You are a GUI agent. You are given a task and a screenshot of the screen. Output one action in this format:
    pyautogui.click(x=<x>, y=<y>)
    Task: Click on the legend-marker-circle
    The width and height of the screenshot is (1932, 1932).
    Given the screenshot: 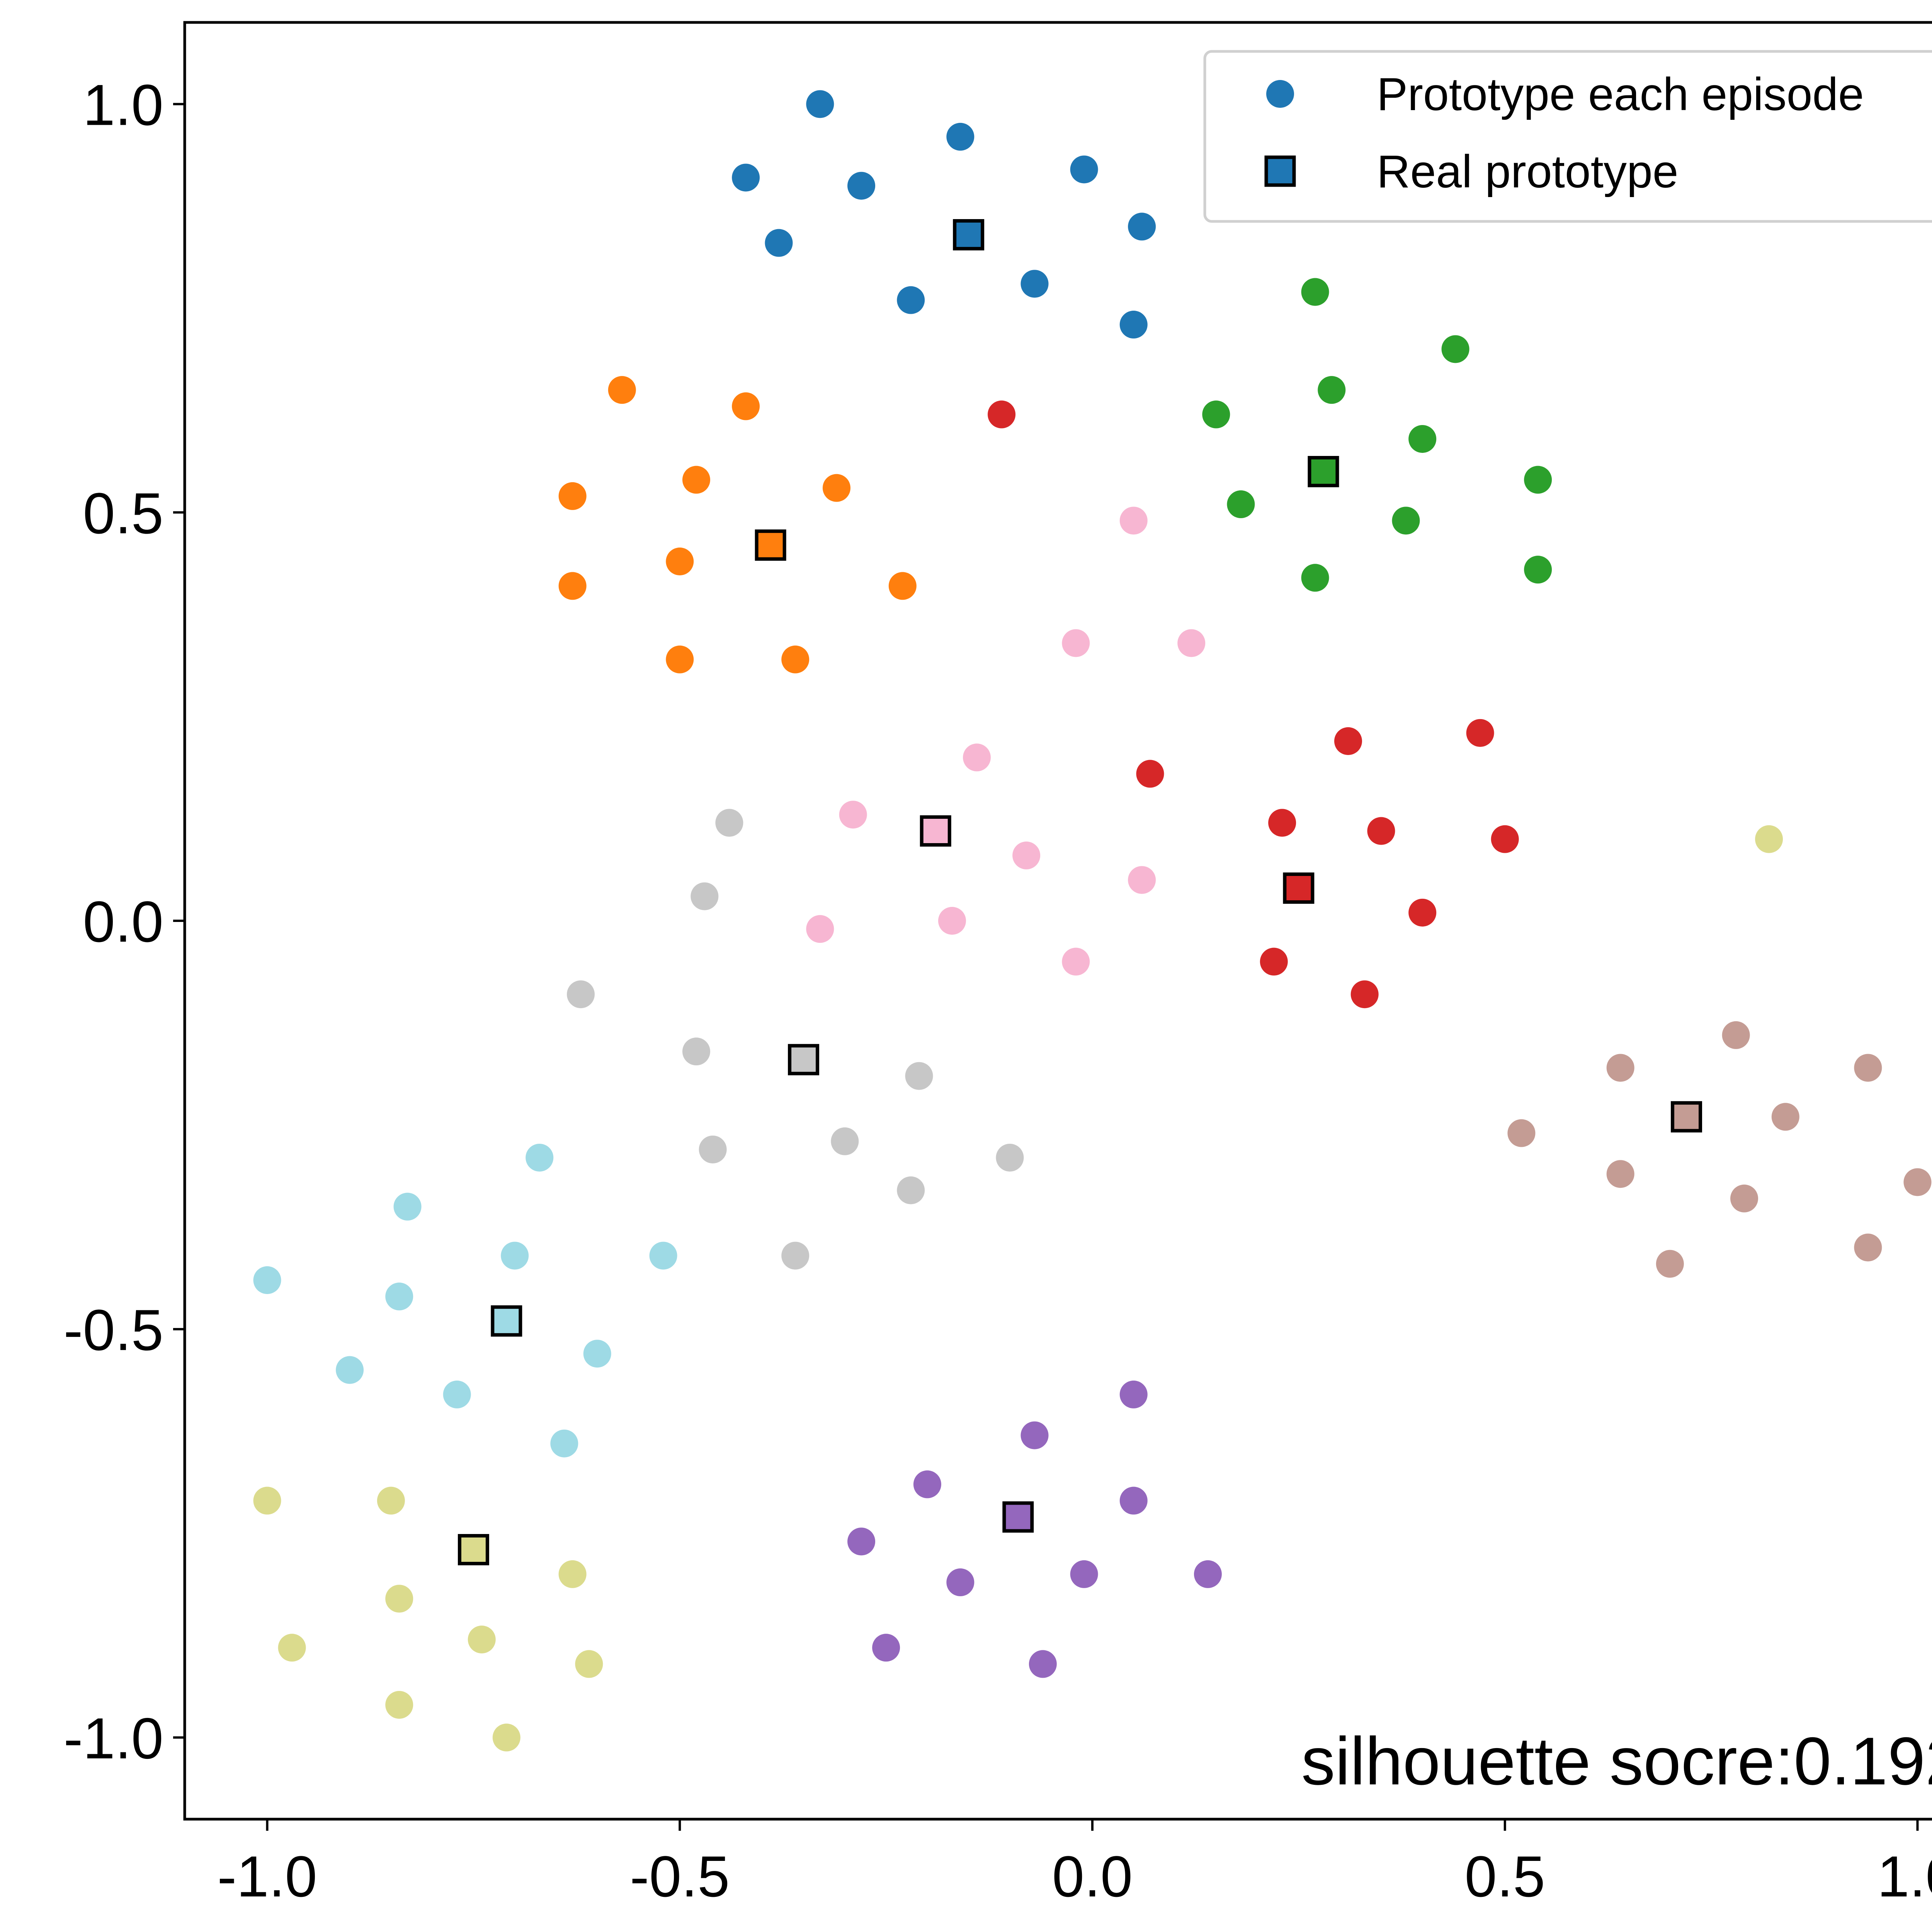 What is the action you would take?
    pyautogui.click(x=1280, y=94)
    